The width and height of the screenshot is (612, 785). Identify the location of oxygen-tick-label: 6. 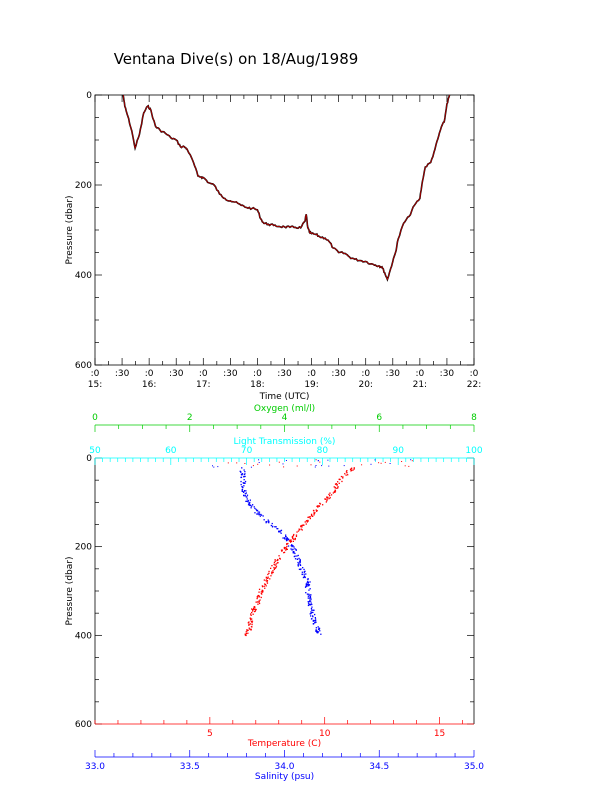
(379, 418).